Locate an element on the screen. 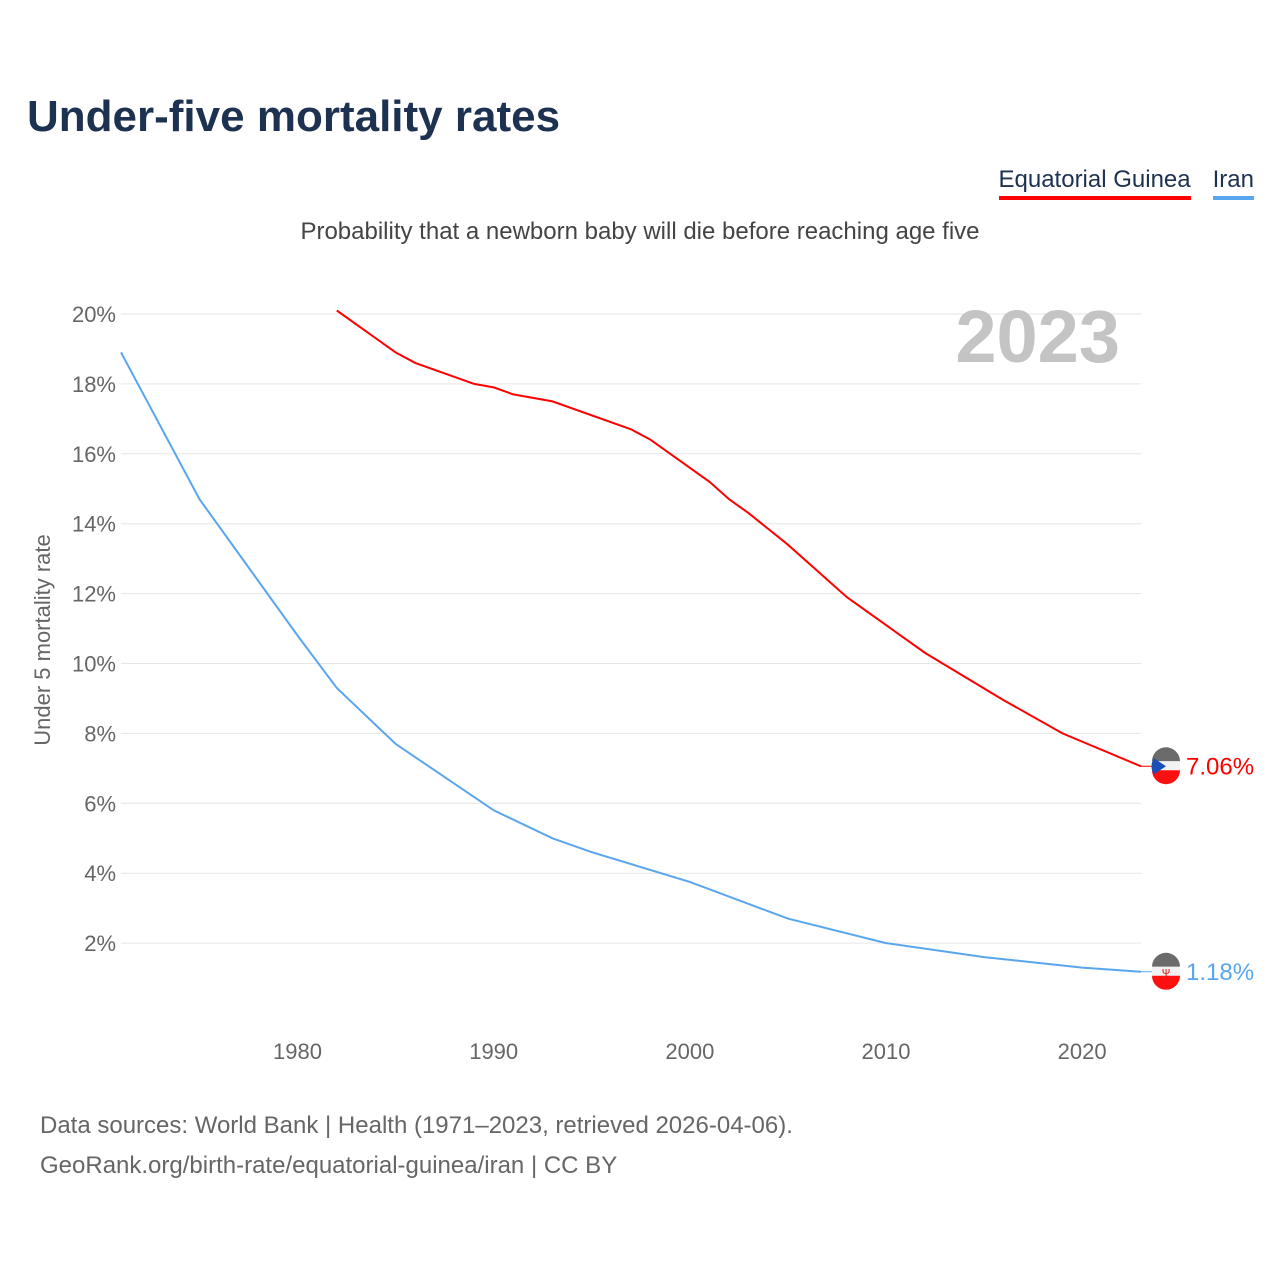  legend-iran: Iran is located at coordinates (1233, 183).